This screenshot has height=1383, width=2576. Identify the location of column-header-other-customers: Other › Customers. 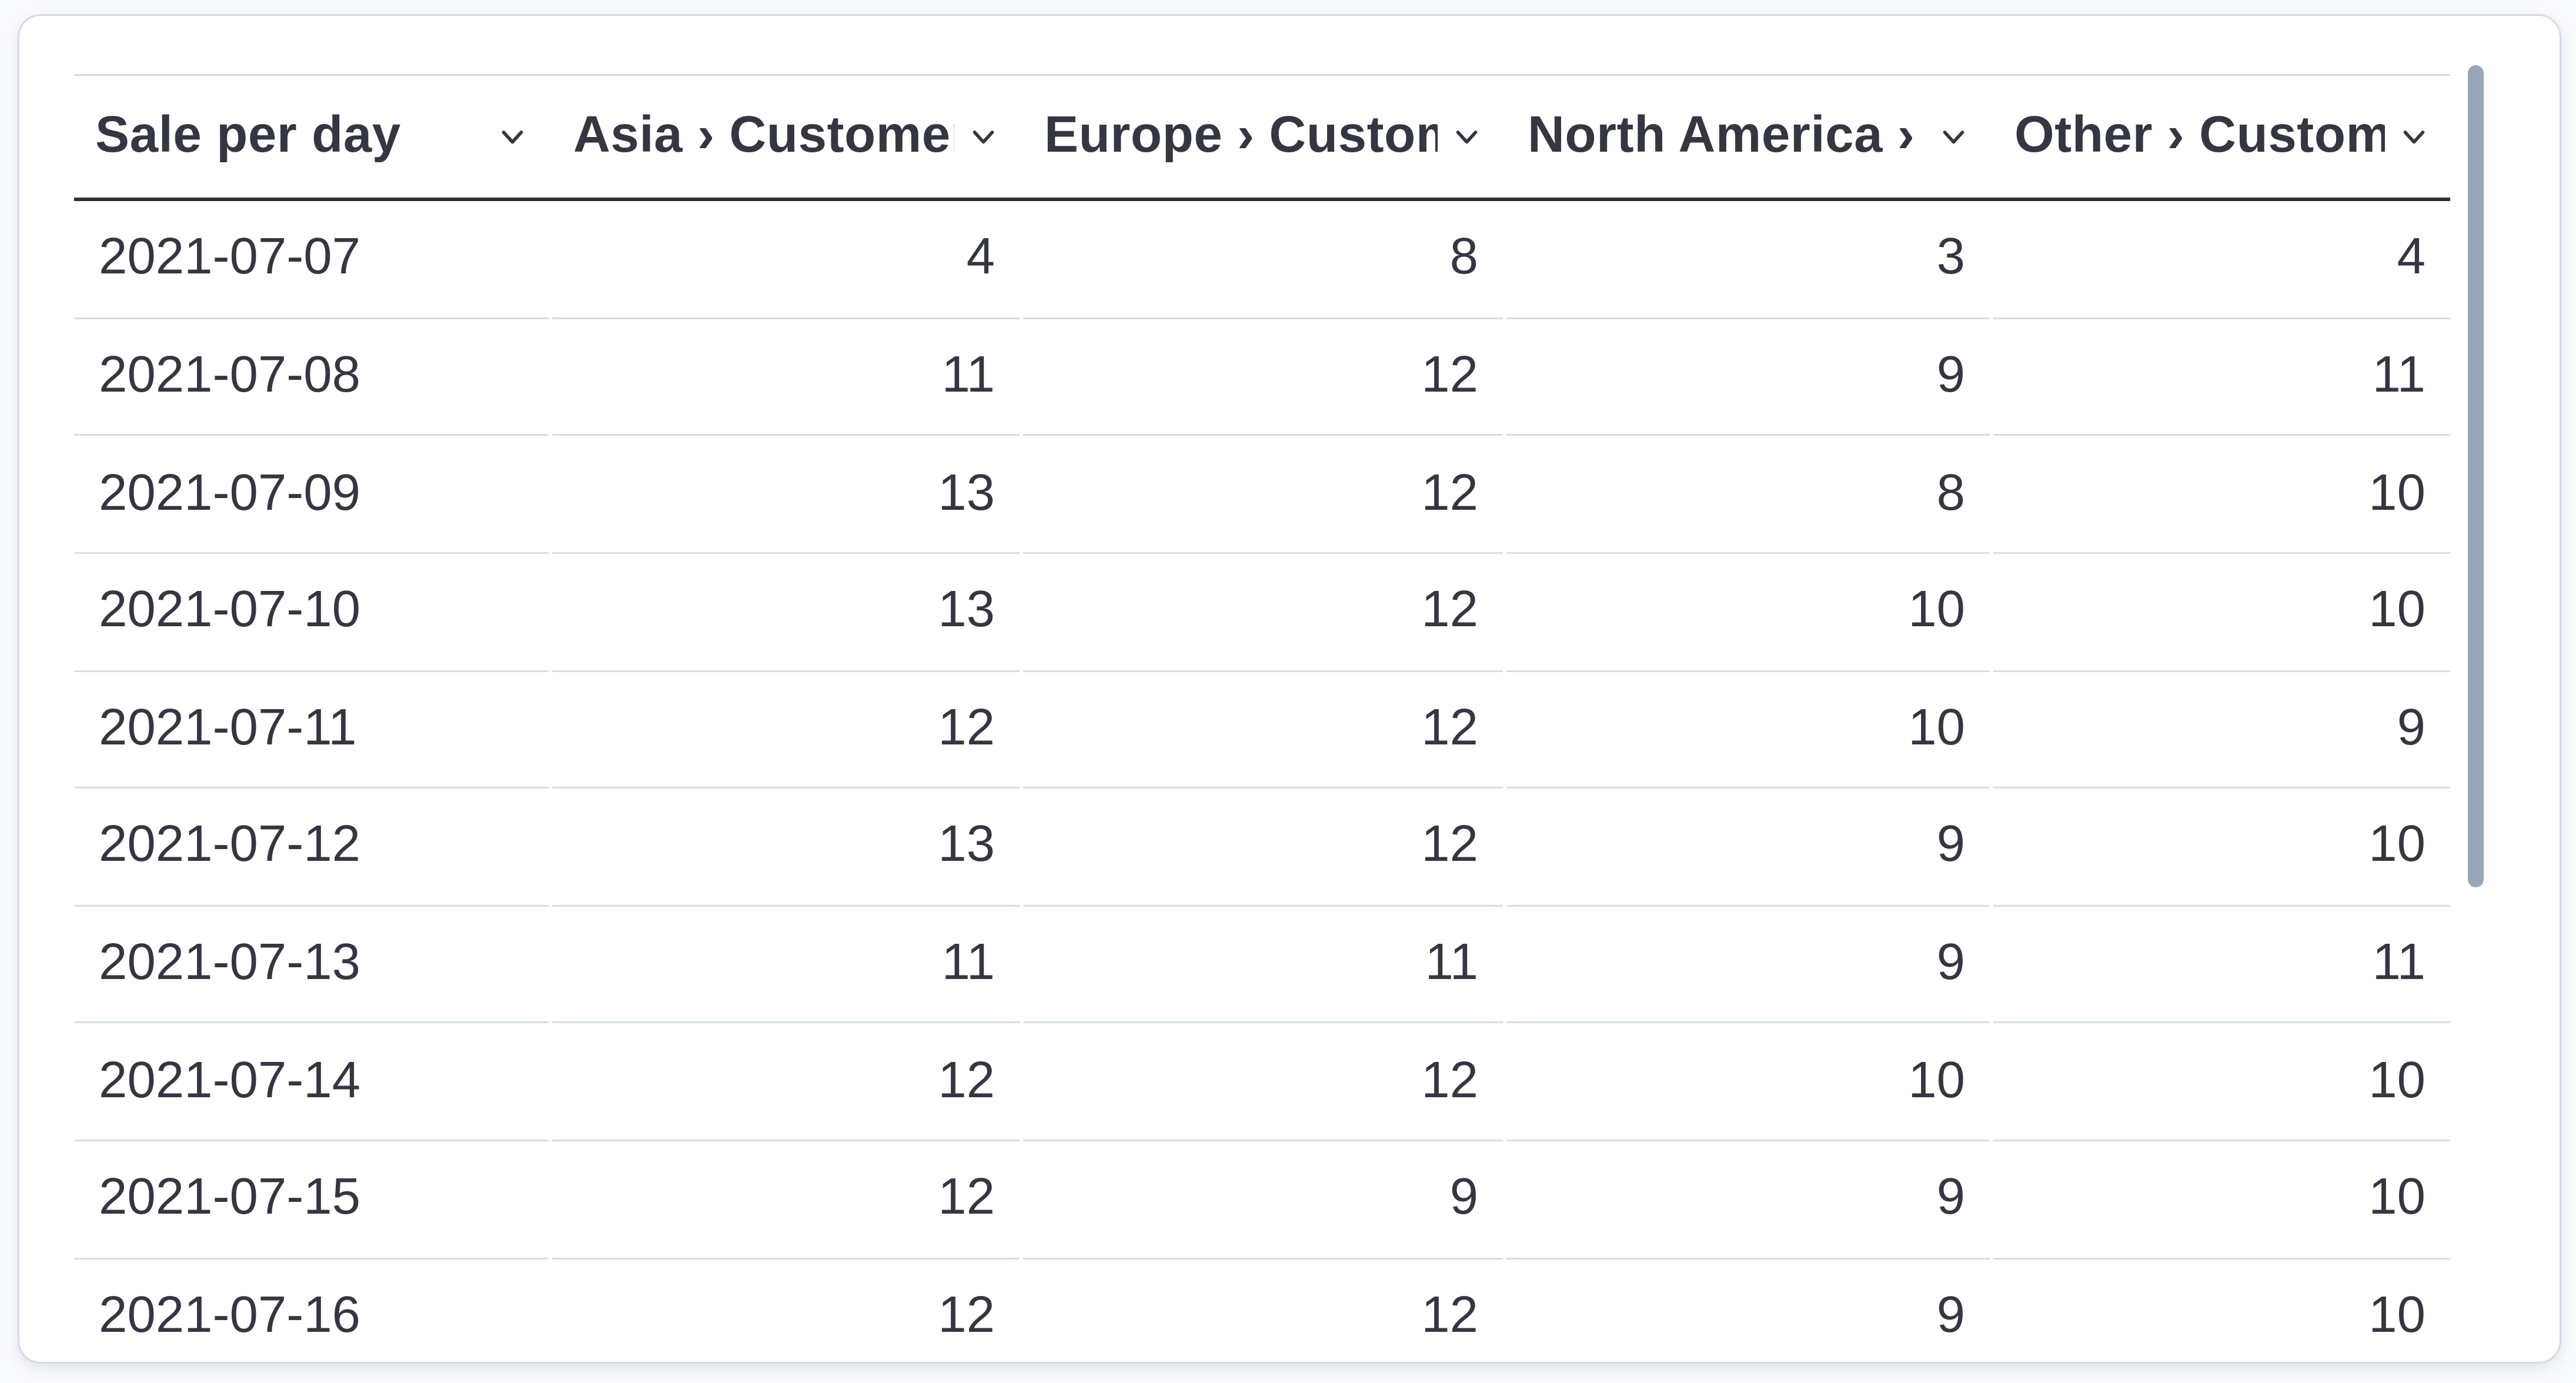
(2221, 136).